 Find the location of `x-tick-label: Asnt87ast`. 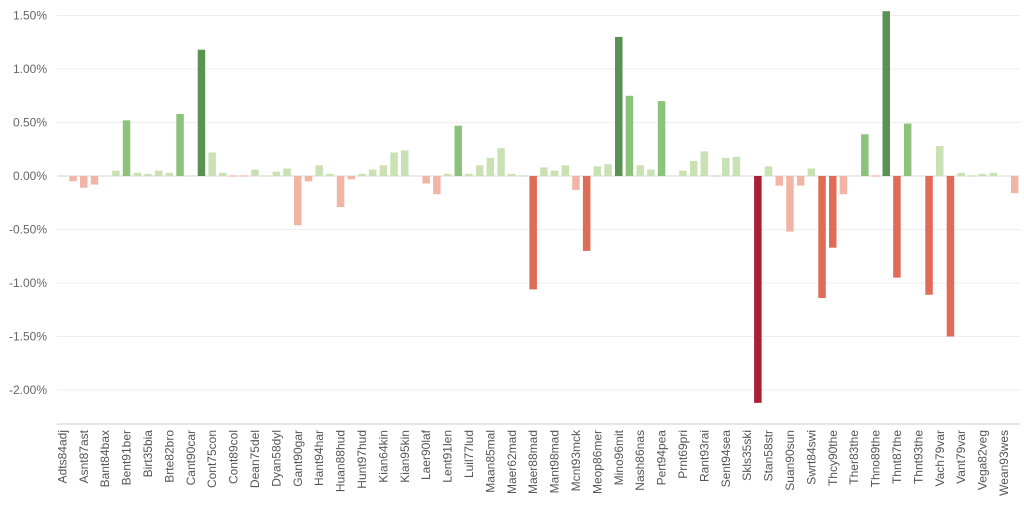

x-tick-label: Asnt87ast is located at coordinates (84, 456).